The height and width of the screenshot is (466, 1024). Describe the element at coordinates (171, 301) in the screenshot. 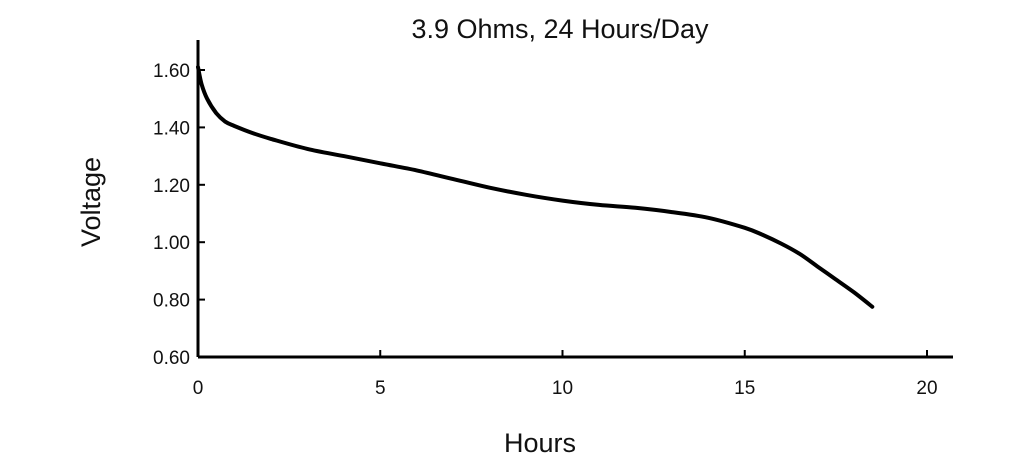

I see `y-tick-label: 0.80` at that location.